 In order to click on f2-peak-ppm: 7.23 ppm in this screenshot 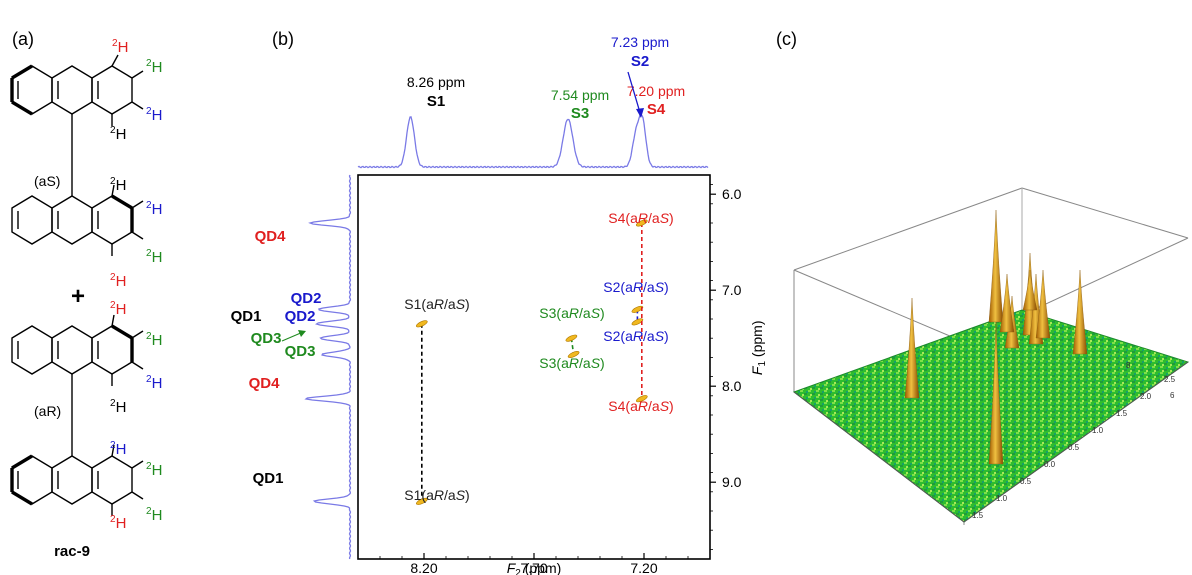, I will do `click(640, 42)`.